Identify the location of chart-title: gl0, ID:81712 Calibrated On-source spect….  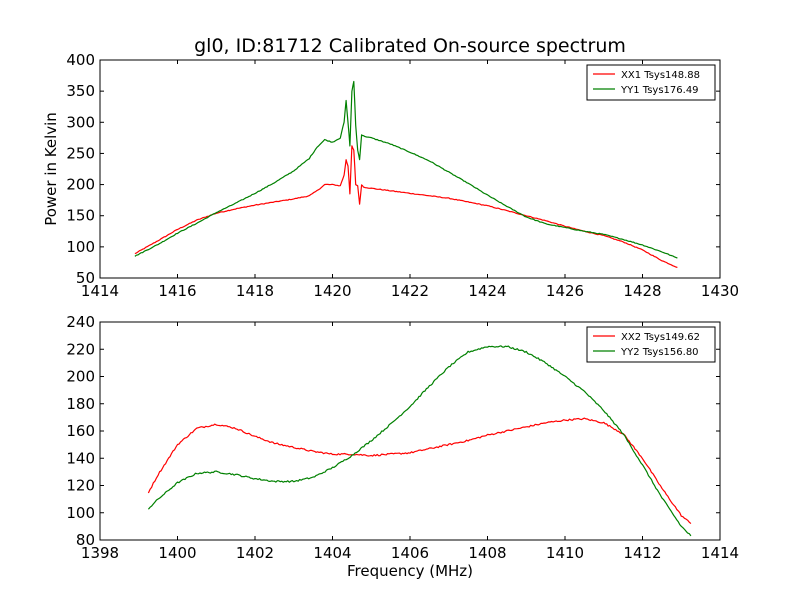
(410, 46).